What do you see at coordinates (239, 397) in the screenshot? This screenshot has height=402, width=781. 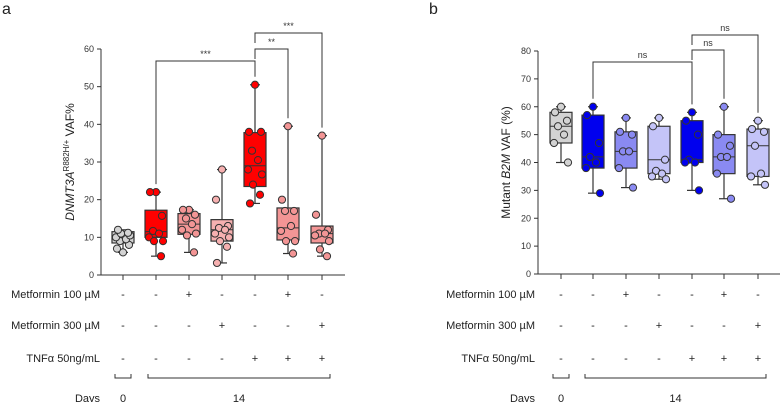 I see `days-value: 14` at bounding box center [239, 397].